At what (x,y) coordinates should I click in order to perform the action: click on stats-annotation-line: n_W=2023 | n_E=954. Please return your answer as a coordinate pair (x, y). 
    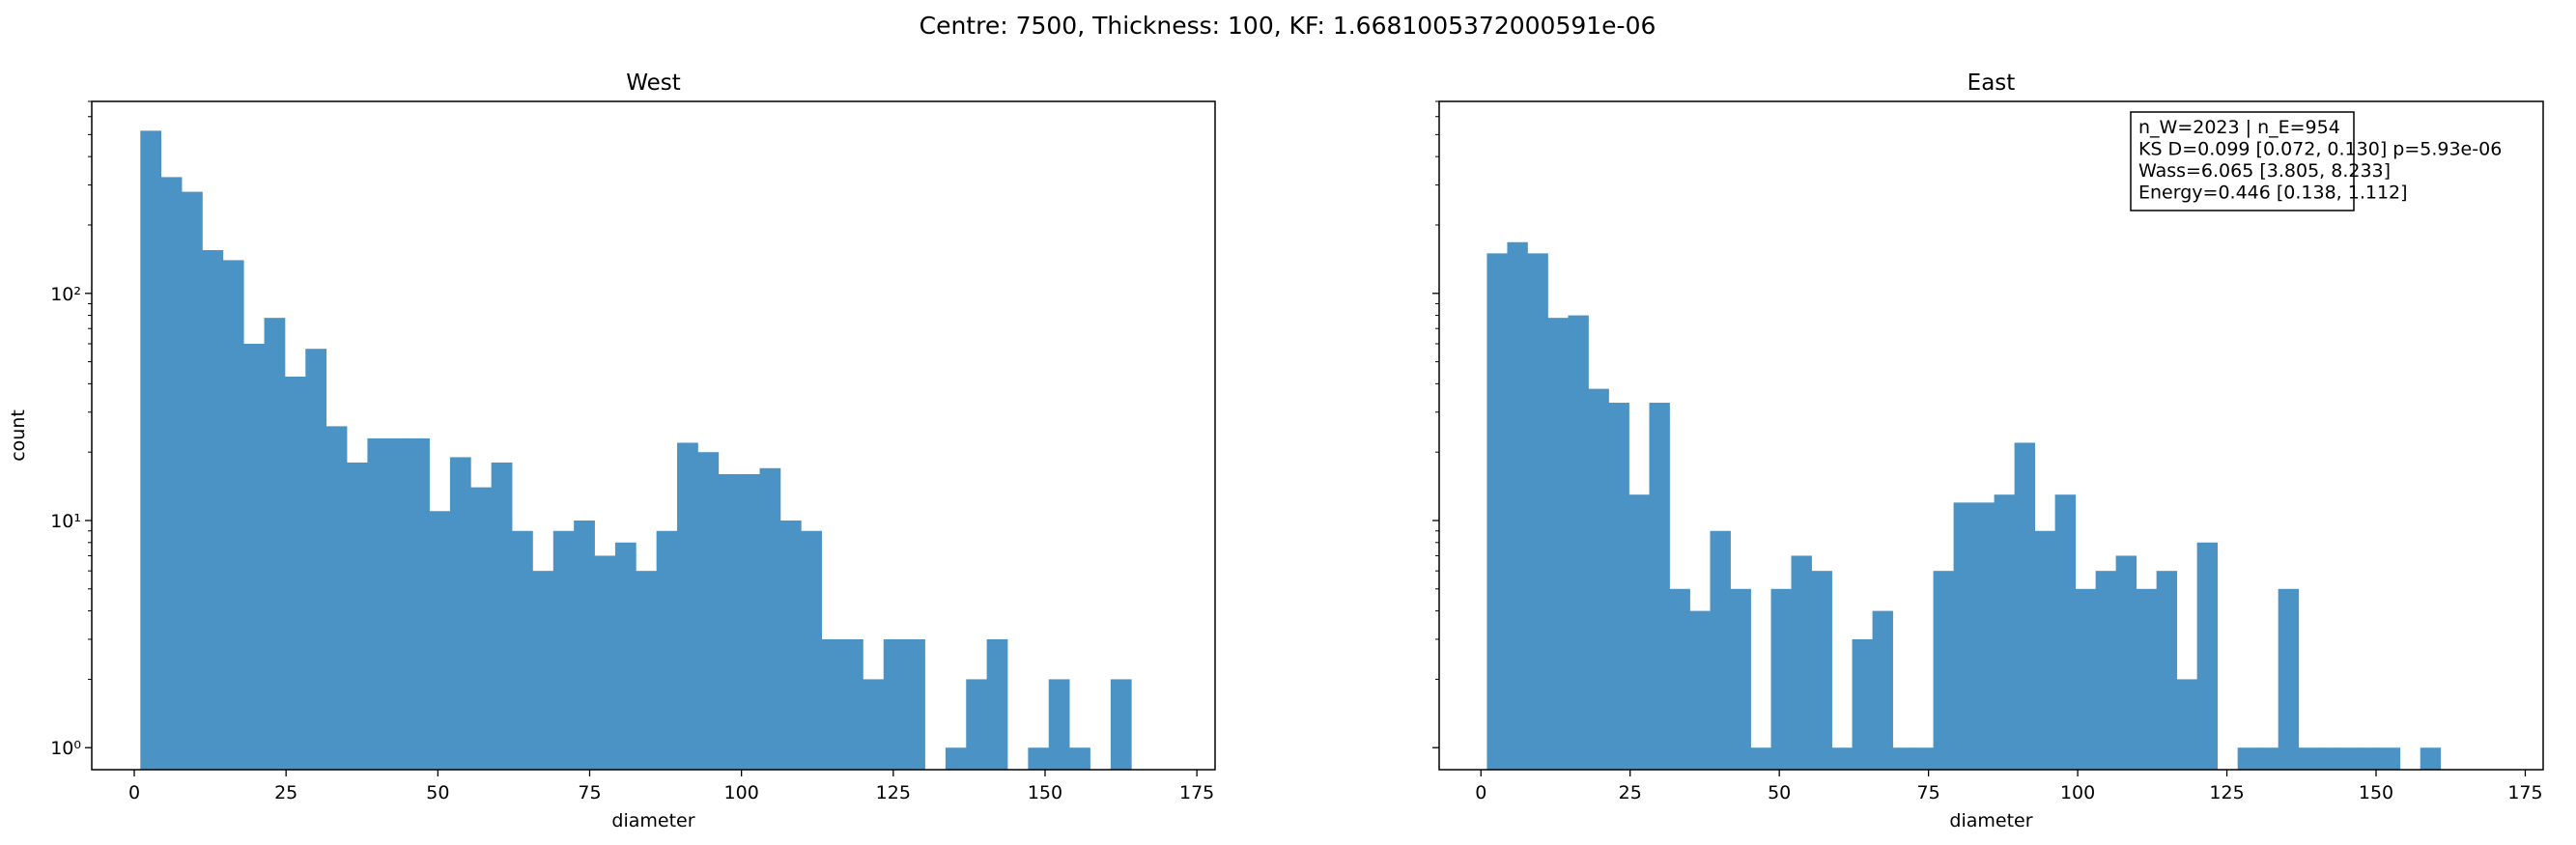
    Looking at the image, I should click on (2239, 128).